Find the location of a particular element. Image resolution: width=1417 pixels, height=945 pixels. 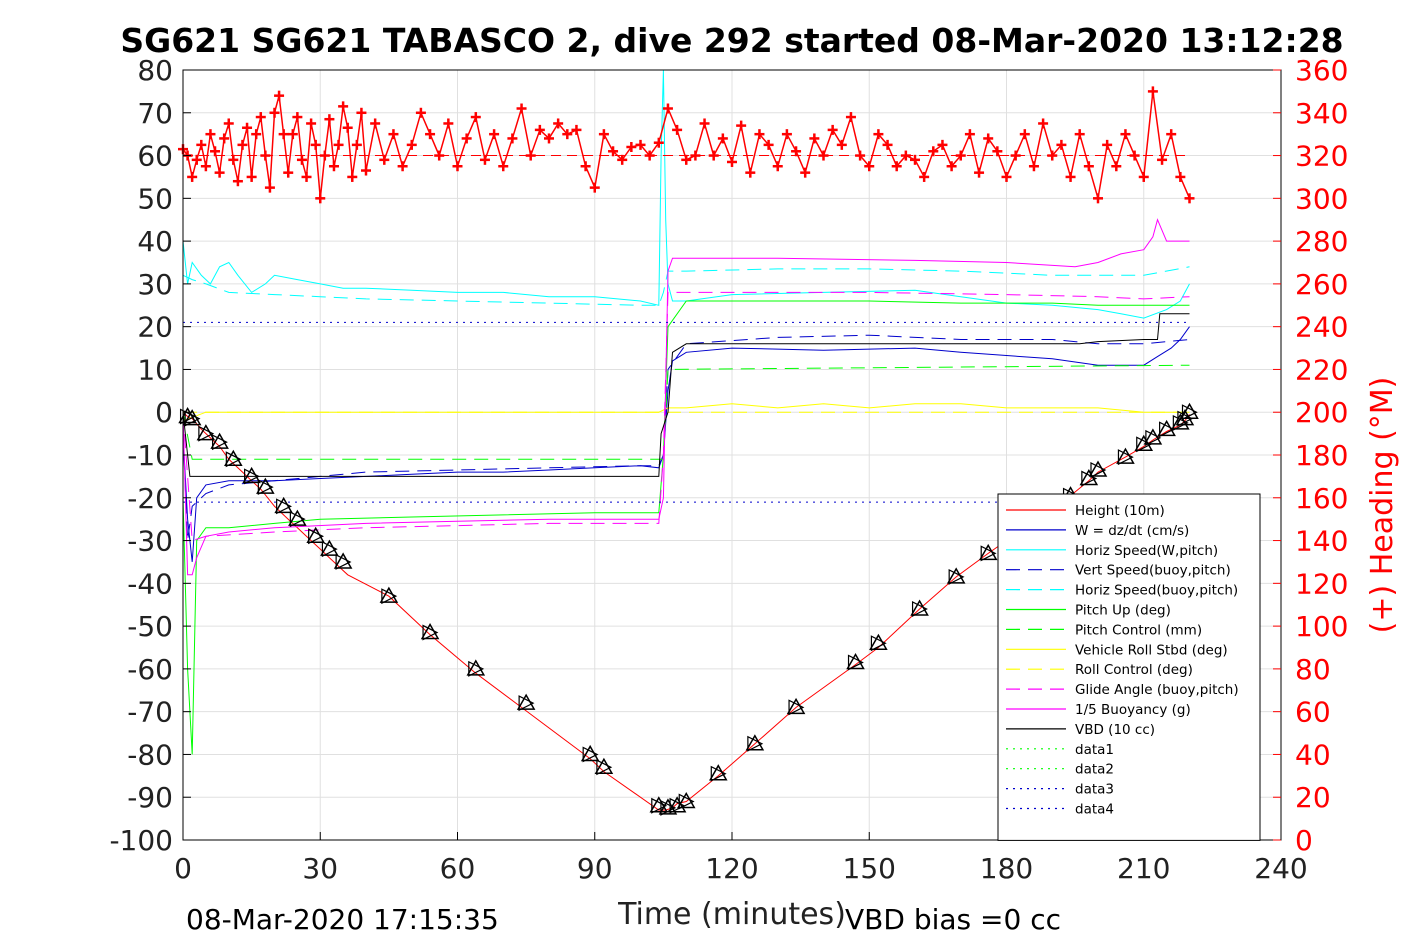

left-tick-label: -90 is located at coordinates (150, 797).